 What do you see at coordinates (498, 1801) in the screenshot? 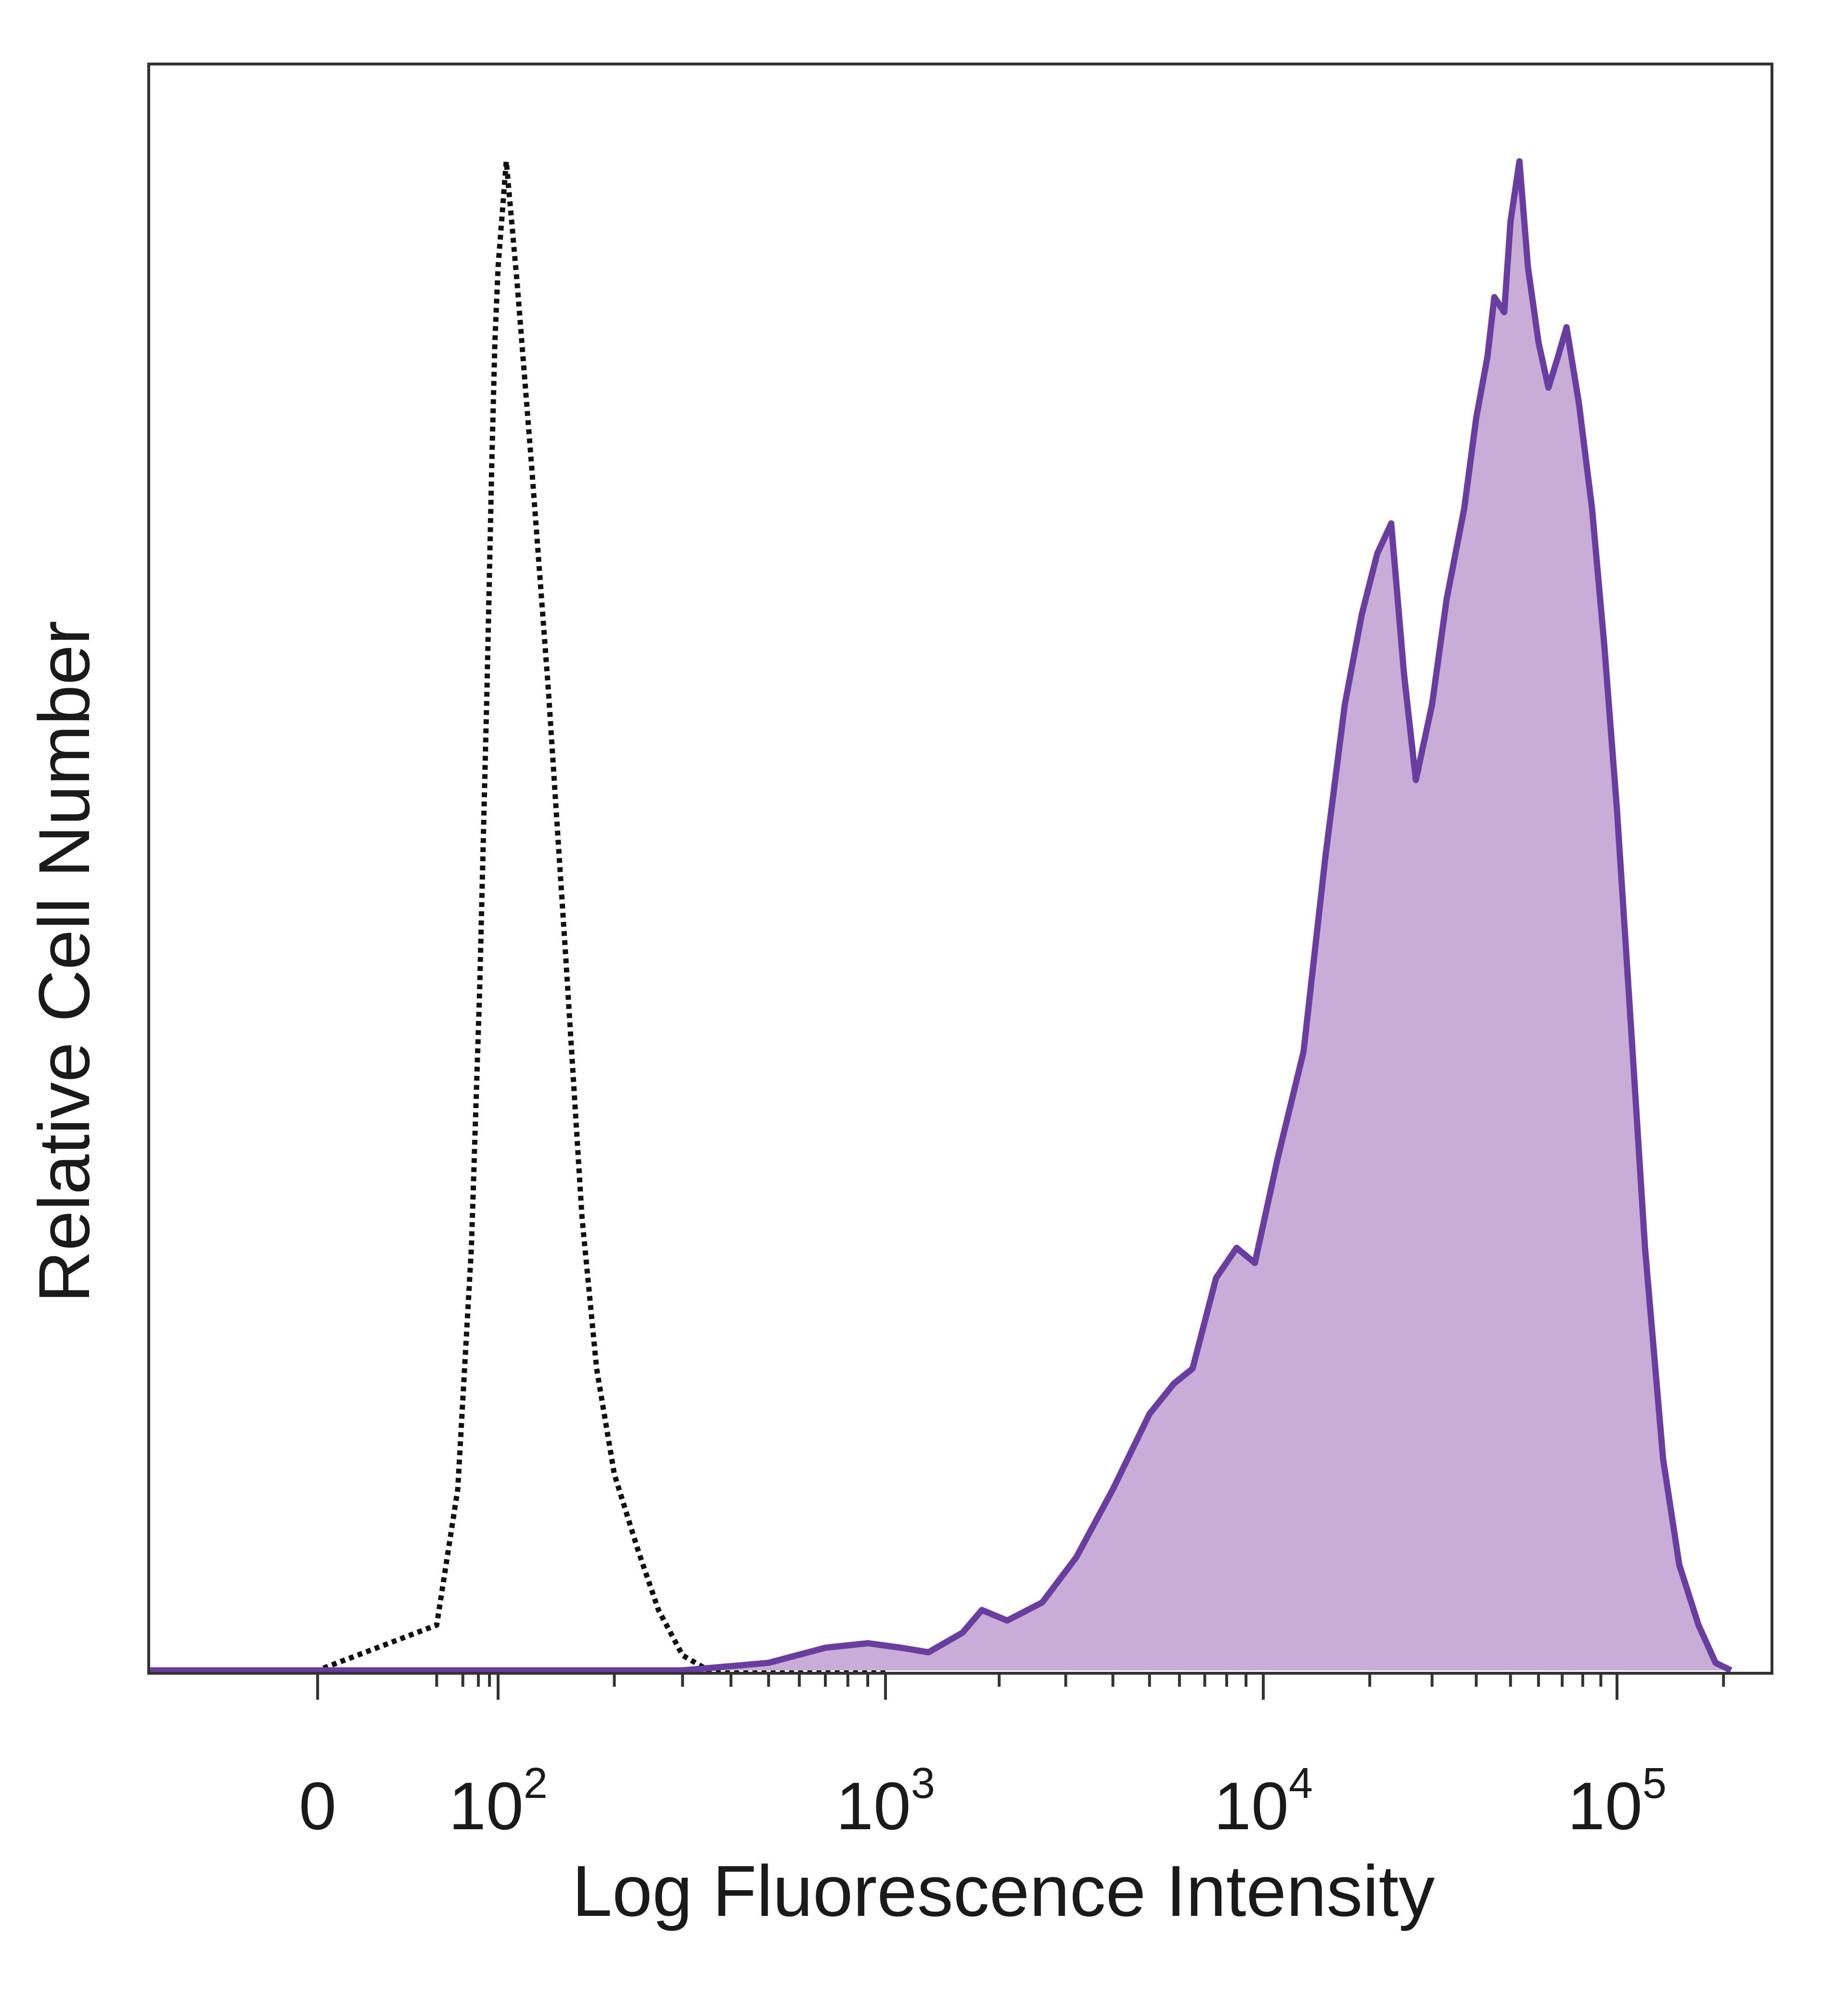
I see `x-tick-label: 10²` at bounding box center [498, 1801].